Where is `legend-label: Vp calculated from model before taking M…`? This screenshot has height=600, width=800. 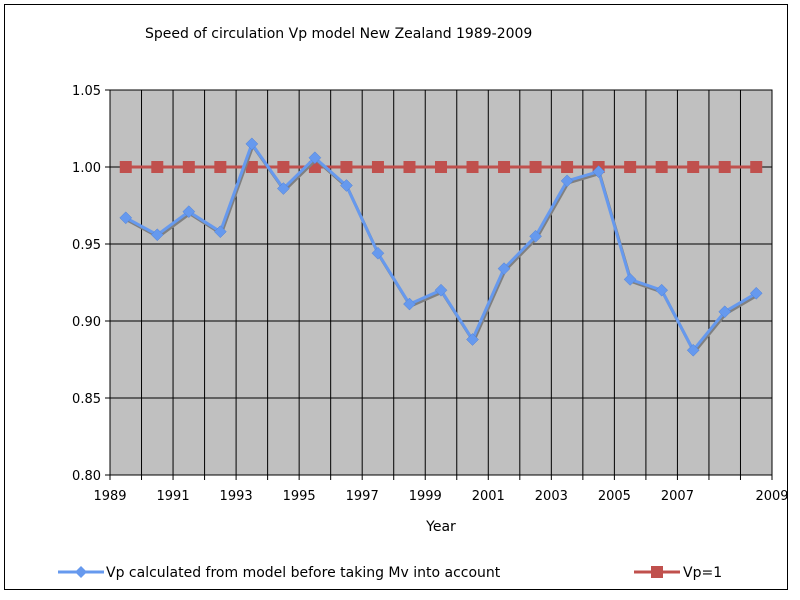
legend-label: Vp calculated from model before taking M… is located at coordinates (303, 573).